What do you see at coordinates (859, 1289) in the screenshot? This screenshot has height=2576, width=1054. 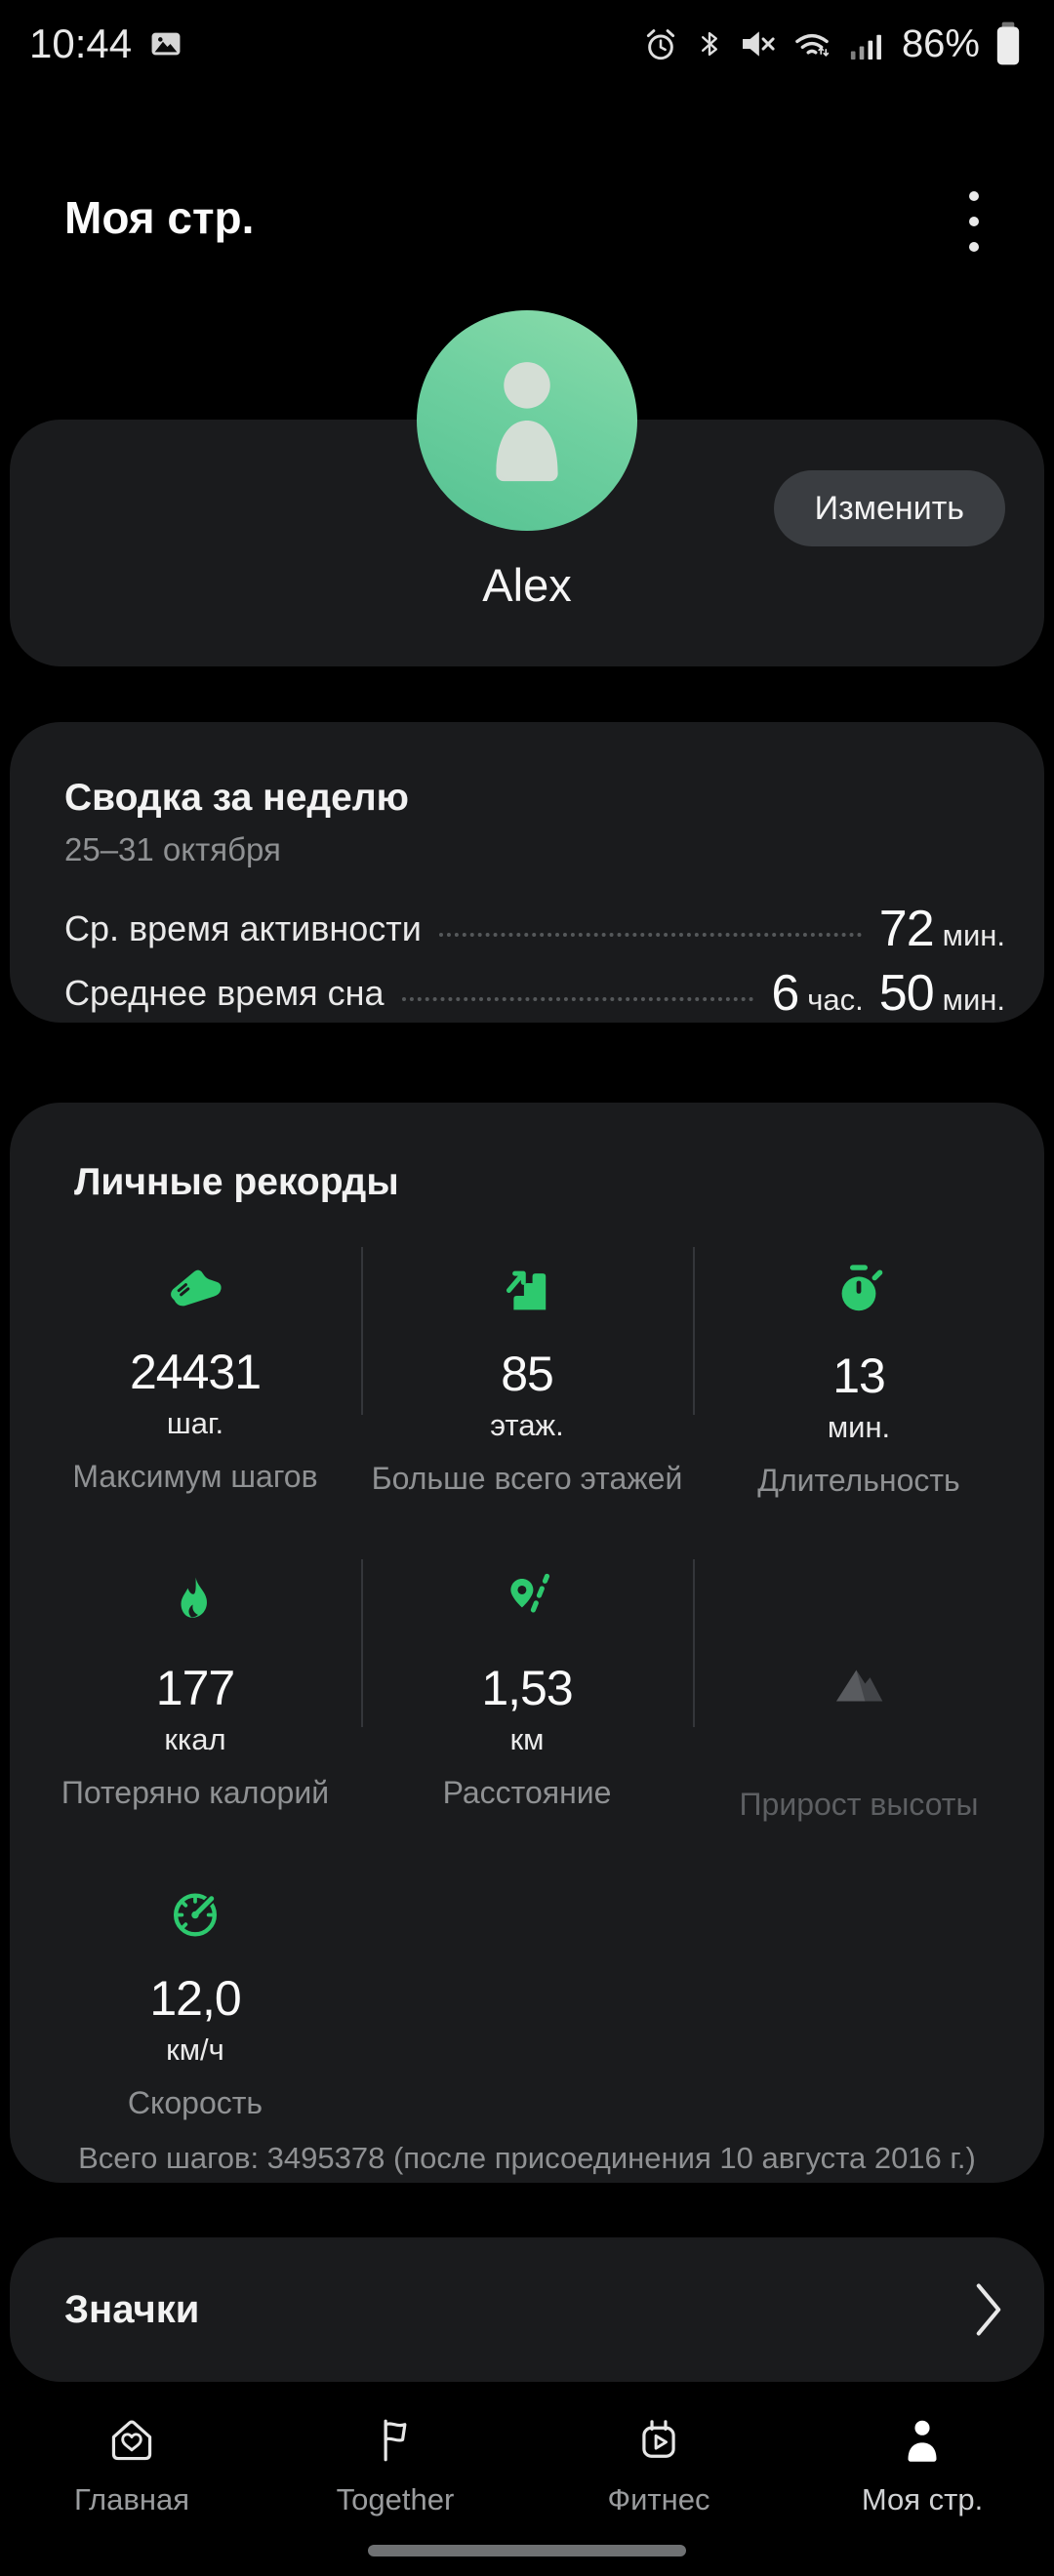 I see `stopwatch-icon` at bounding box center [859, 1289].